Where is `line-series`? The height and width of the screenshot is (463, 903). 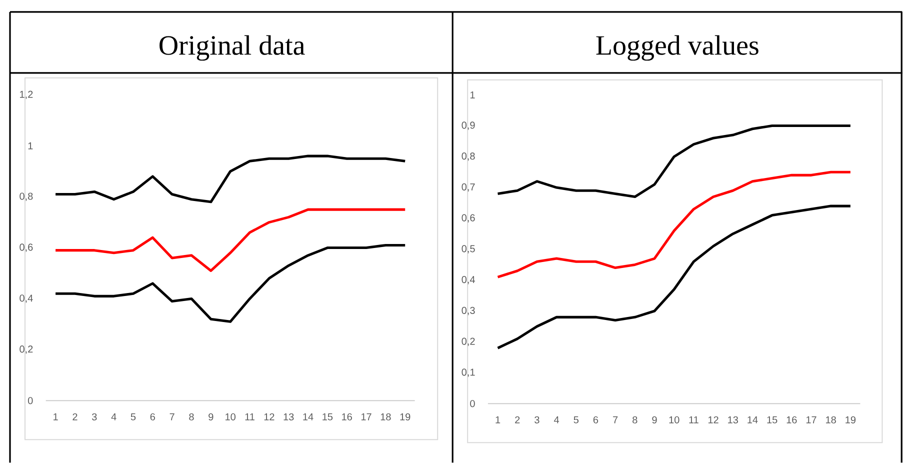 line-series is located at coordinates (674, 224).